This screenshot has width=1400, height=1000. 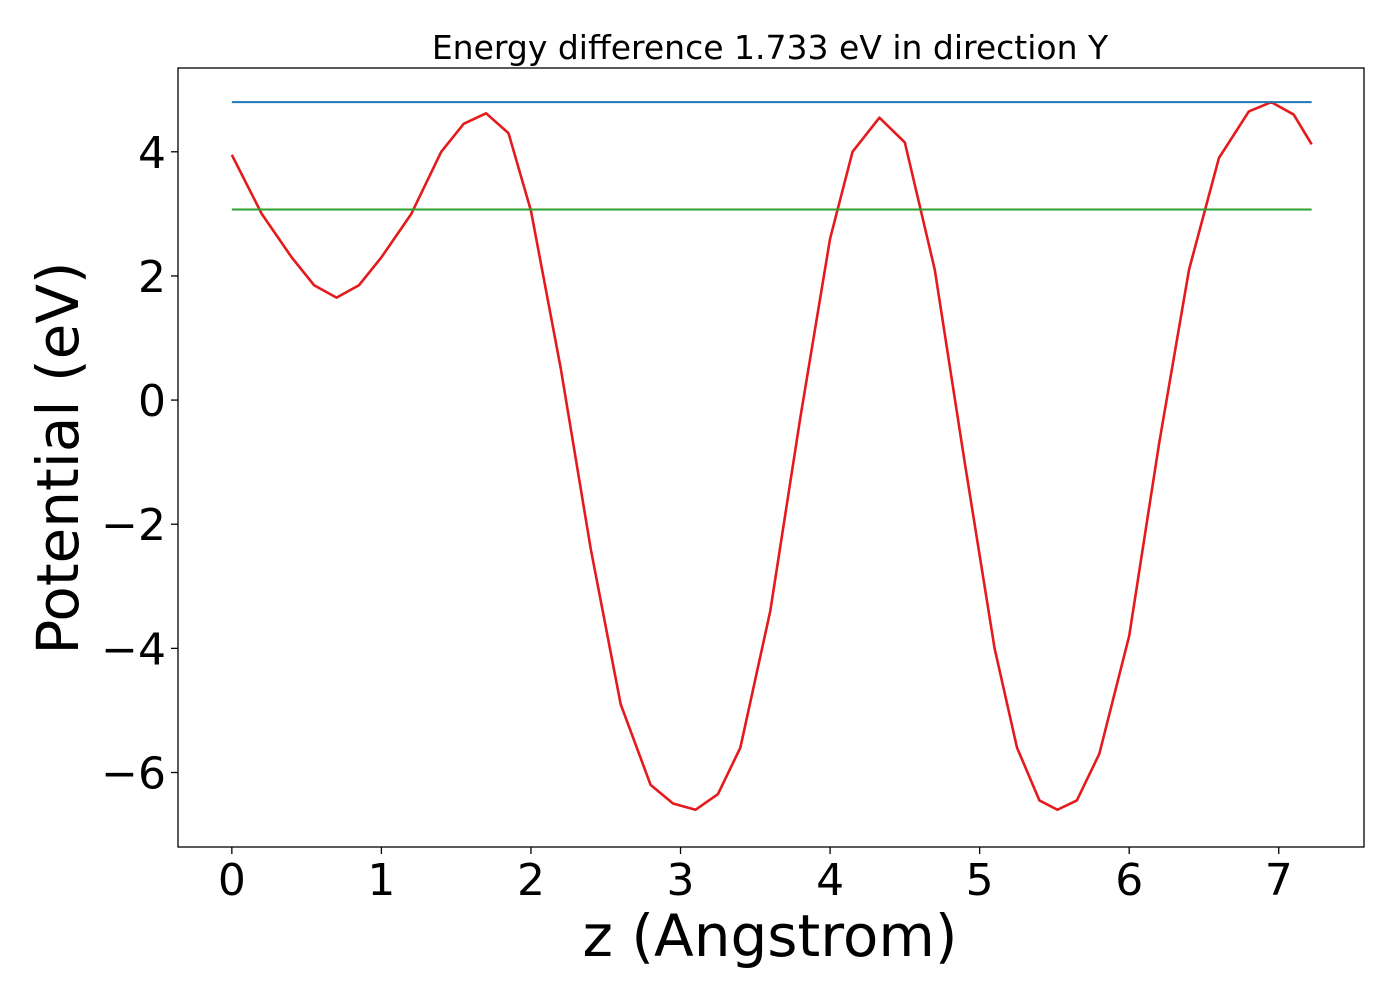 I want to click on y-axis: 4 2 0 −2 −4 −6, so click(x=139, y=464).